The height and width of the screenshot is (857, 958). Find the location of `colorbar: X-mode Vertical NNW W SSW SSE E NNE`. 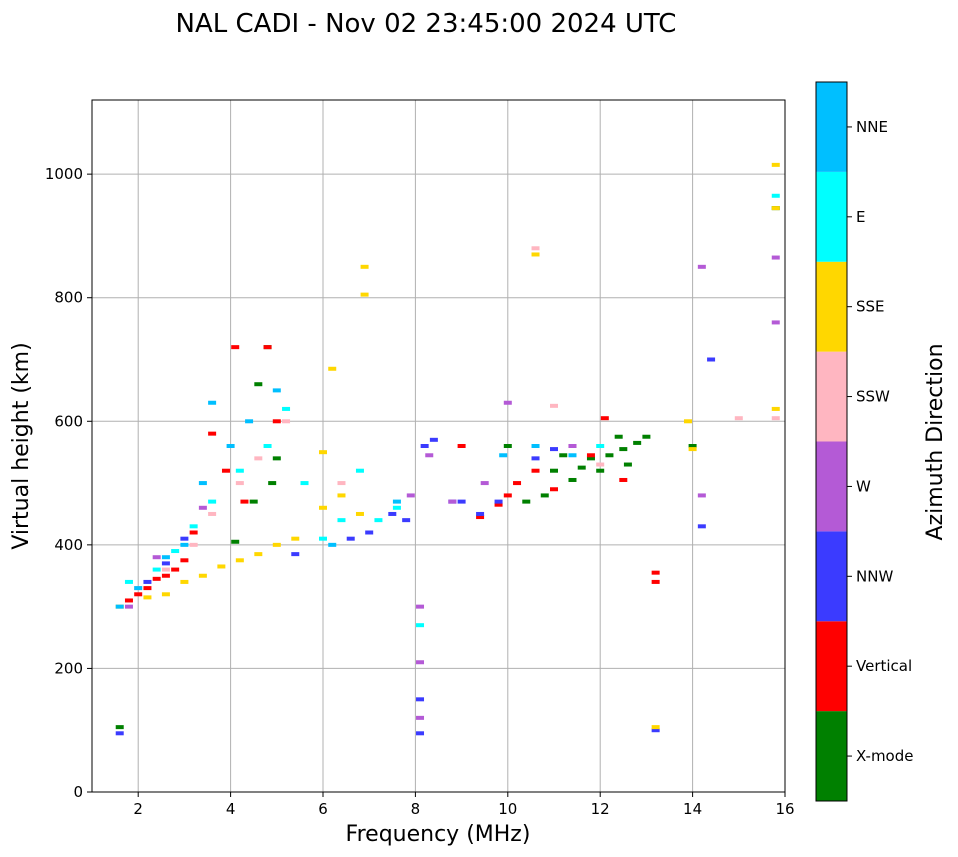

colorbar: X-mode Vertical NNW W SSW SSE E NNE is located at coordinates (864, 441).